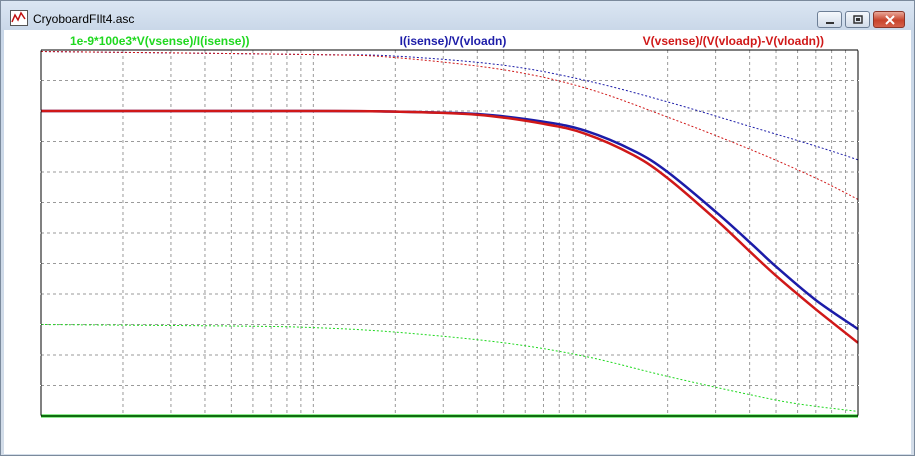 This screenshot has height=456, width=915. Describe the element at coordinates (457, 18) in the screenshot. I see `title-bar: CryoboardFIlt4.asc` at that location.